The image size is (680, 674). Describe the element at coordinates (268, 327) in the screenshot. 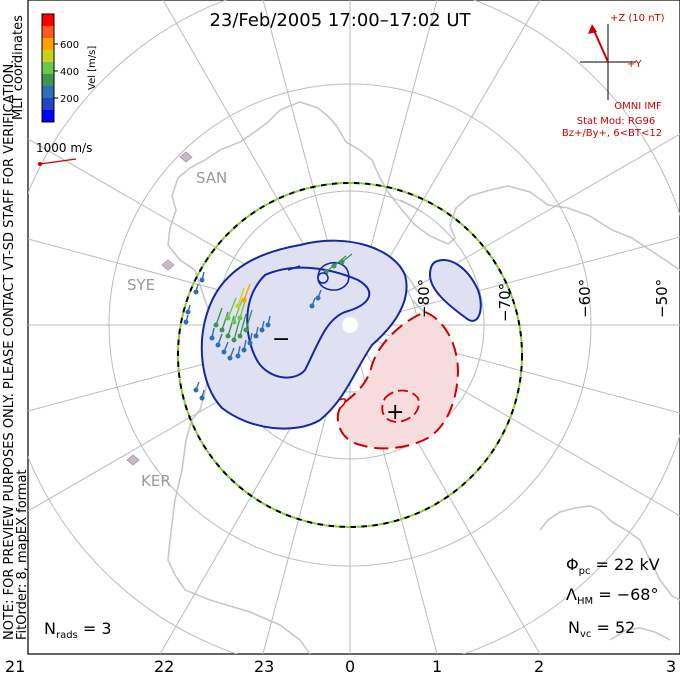

I see `velocity-vectors` at that location.